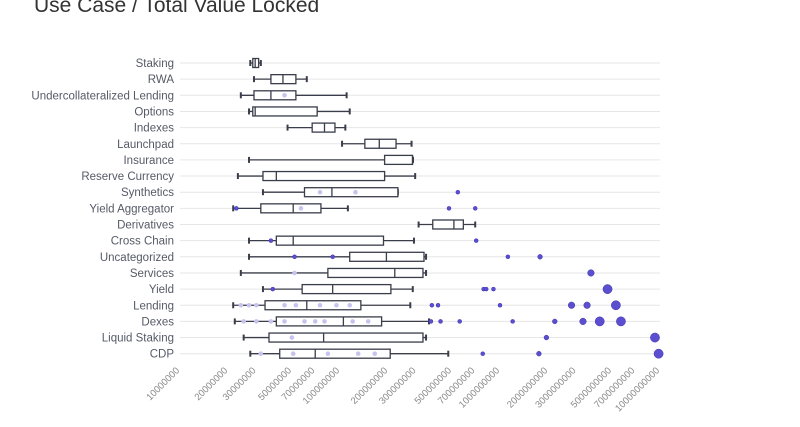 The image size is (800, 427). I want to click on category-label: Lending, so click(153, 306).